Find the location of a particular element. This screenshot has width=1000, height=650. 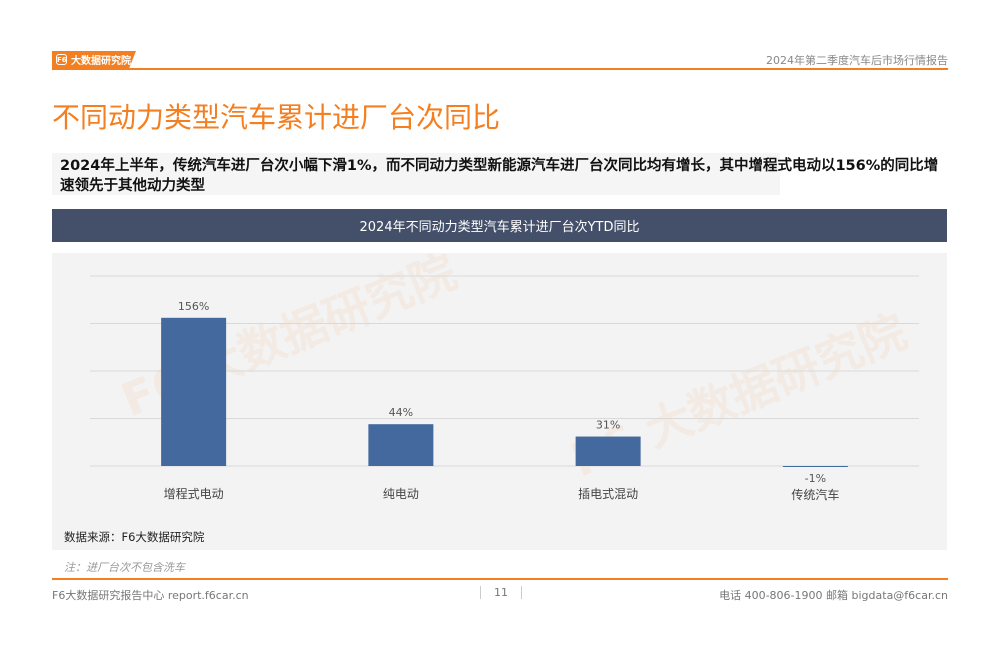

footer-divider is located at coordinates (500, 579).